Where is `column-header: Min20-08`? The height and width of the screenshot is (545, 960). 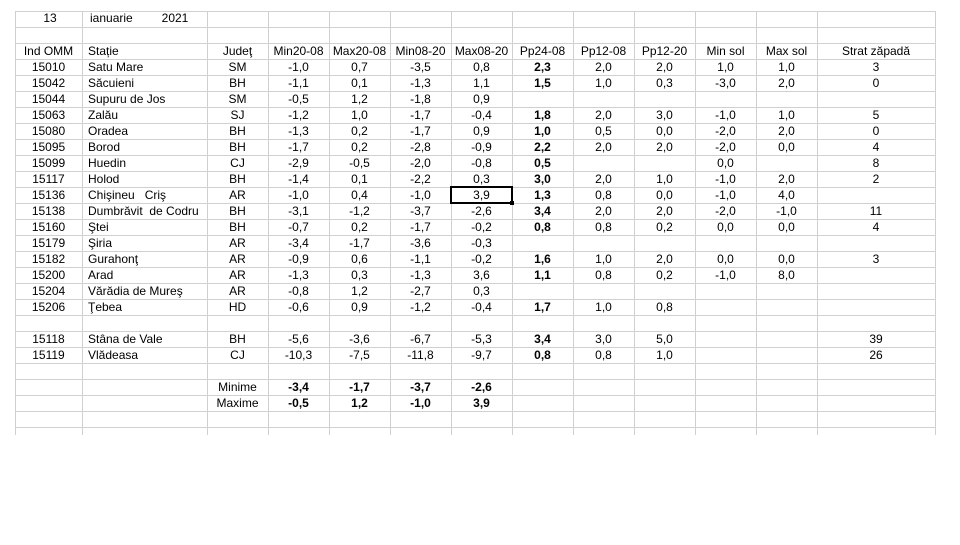
column-header: Min20-08 is located at coordinates (298, 51).